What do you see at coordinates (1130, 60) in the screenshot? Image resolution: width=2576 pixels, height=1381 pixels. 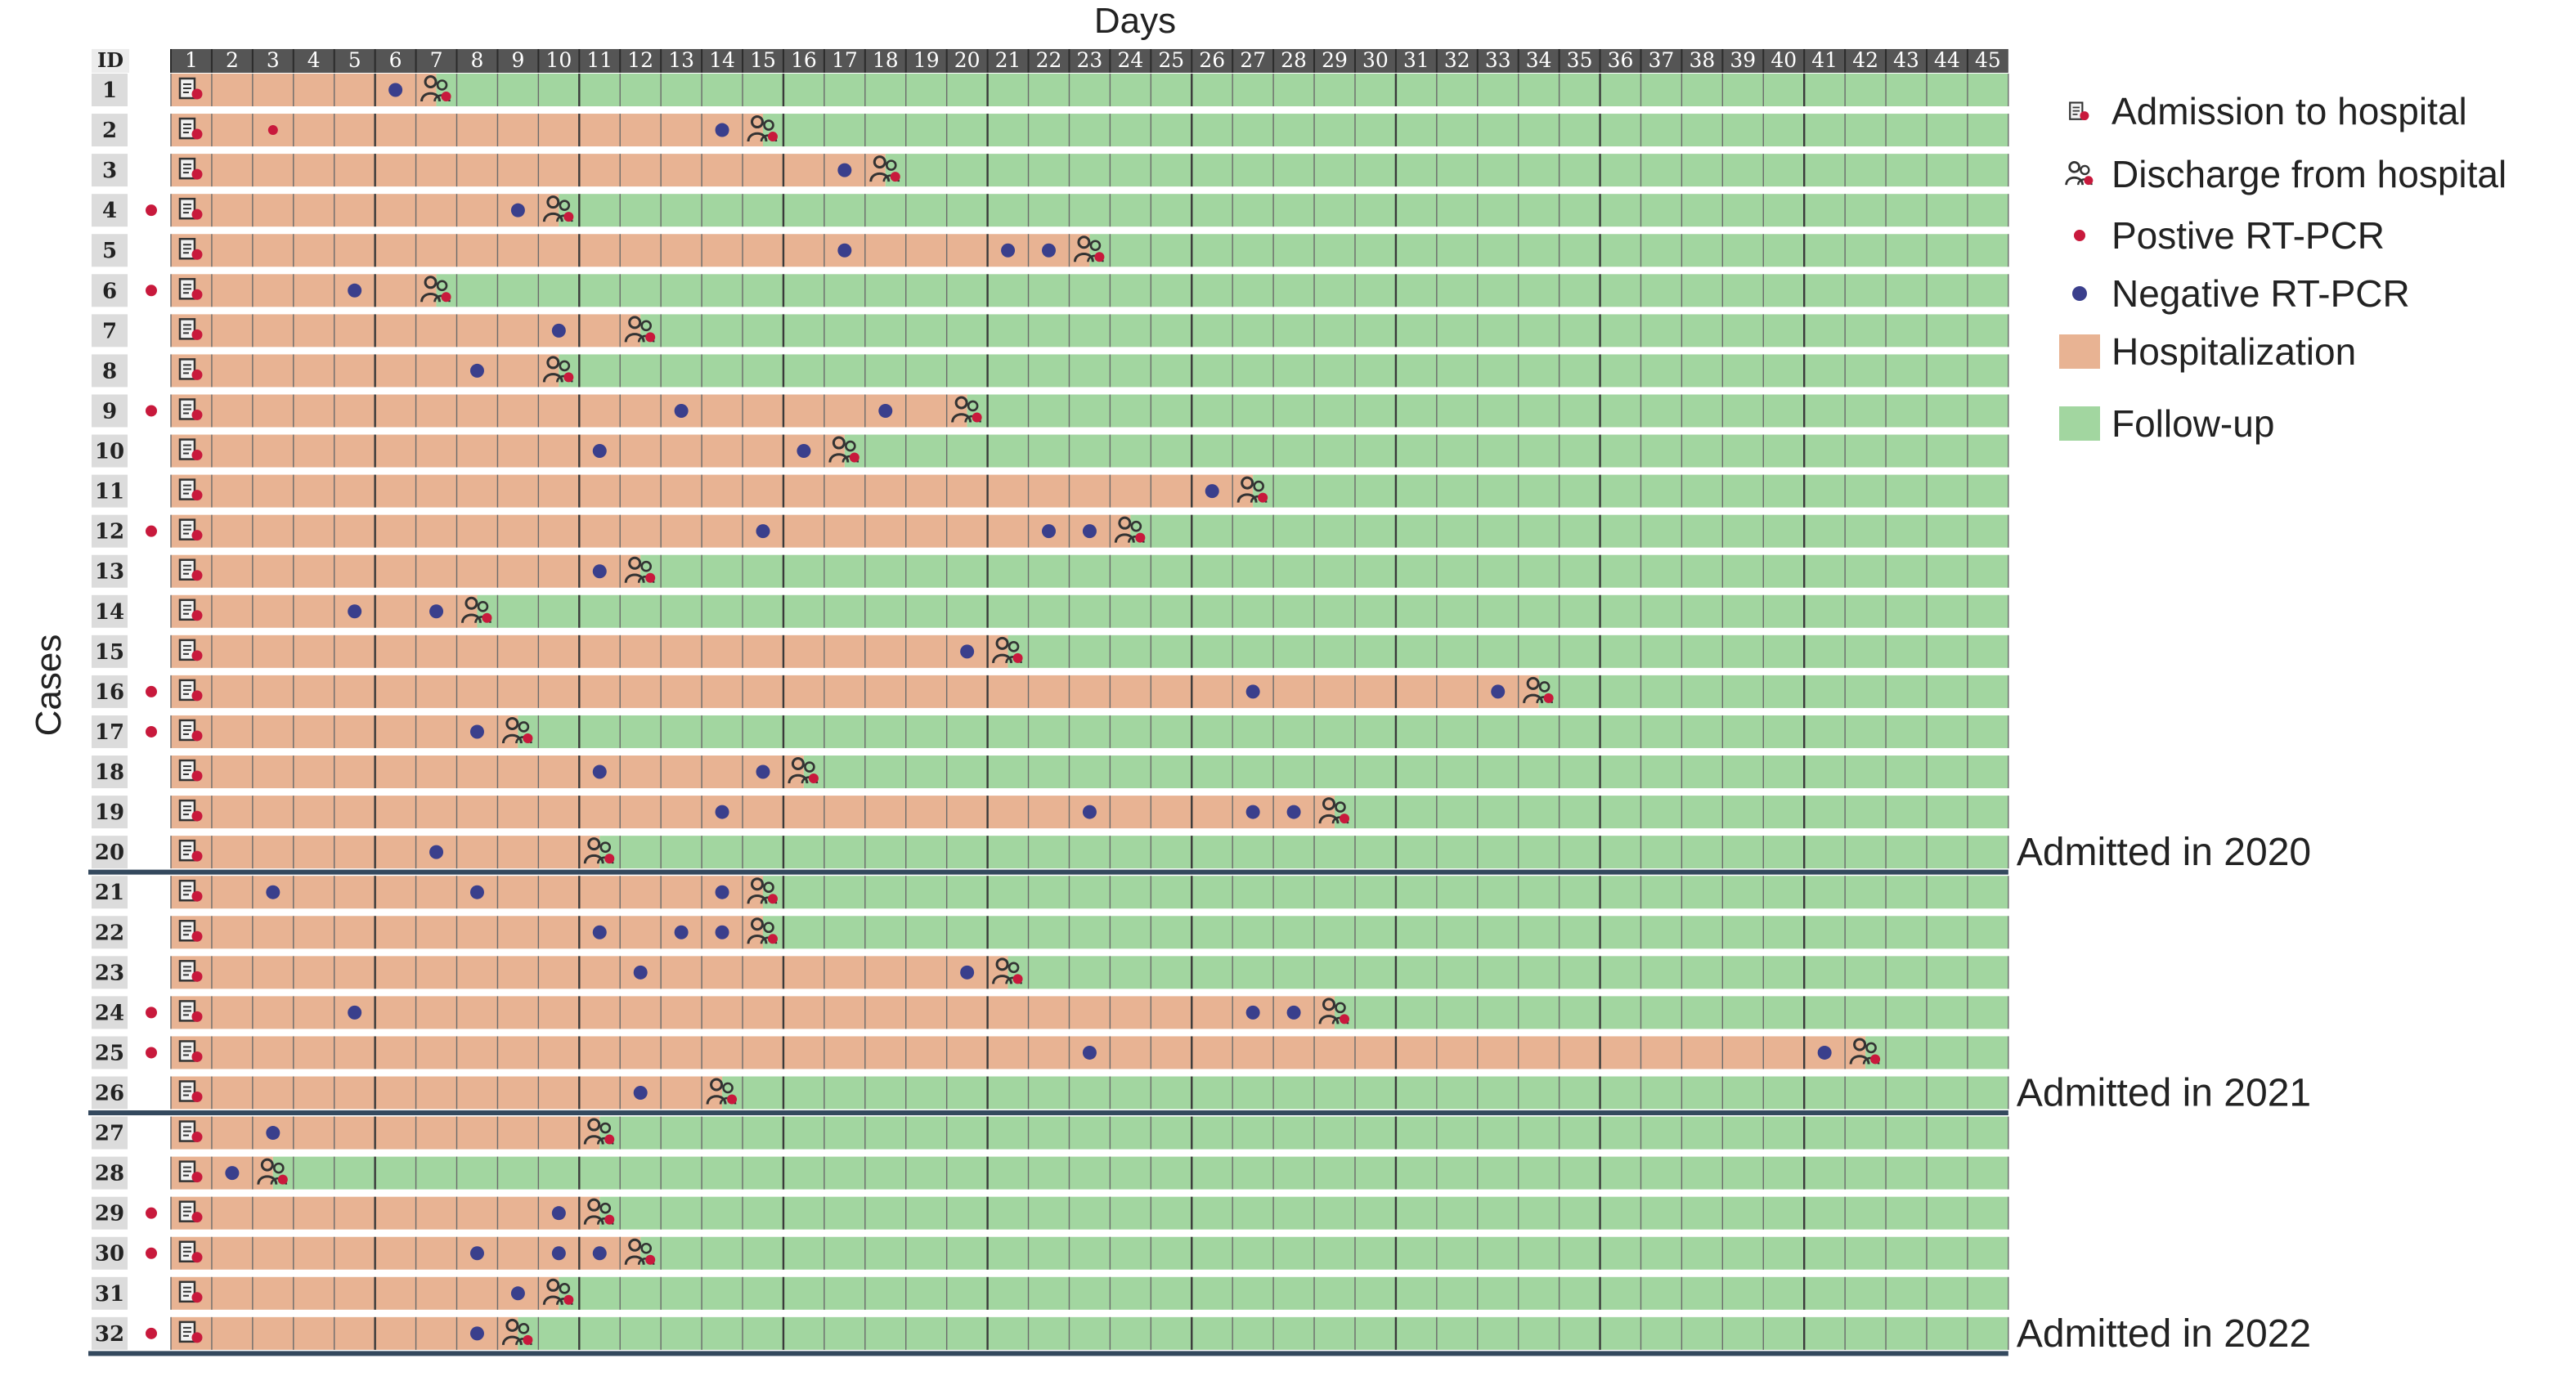 I see `day-tick-label: 24` at bounding box center [1130, 60].